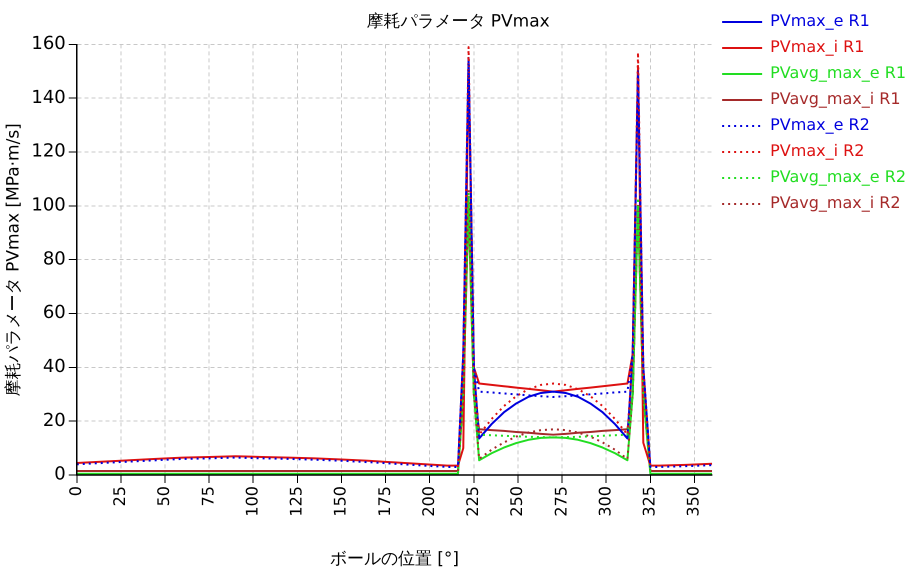 This screenshot has height=574, width=924. Describe the element at coordinates (54, 420) in the screenshot. I see `y-tick-label: 20` at that location.